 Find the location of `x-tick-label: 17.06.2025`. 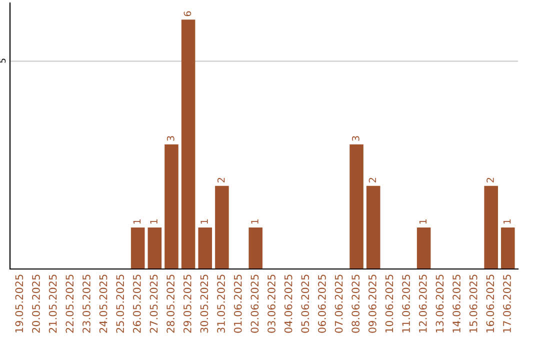

x-tick-label: 17.06.2025 is located at coordinates (507, 303).